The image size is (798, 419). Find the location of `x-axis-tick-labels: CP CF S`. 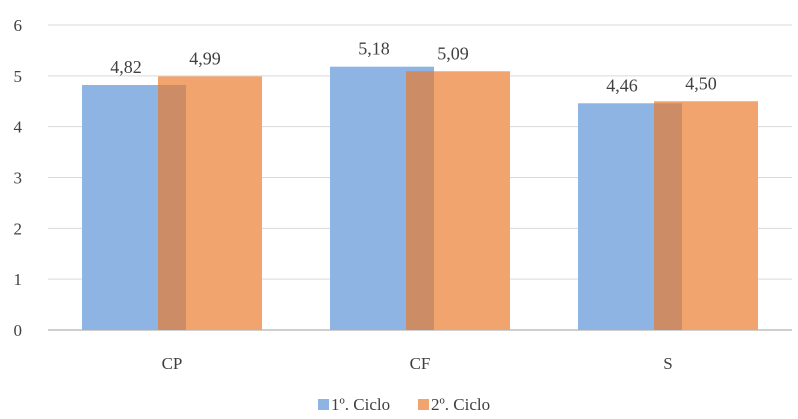

x-axis-tick-labels: CP CF S is located at coordinates (417, 363).